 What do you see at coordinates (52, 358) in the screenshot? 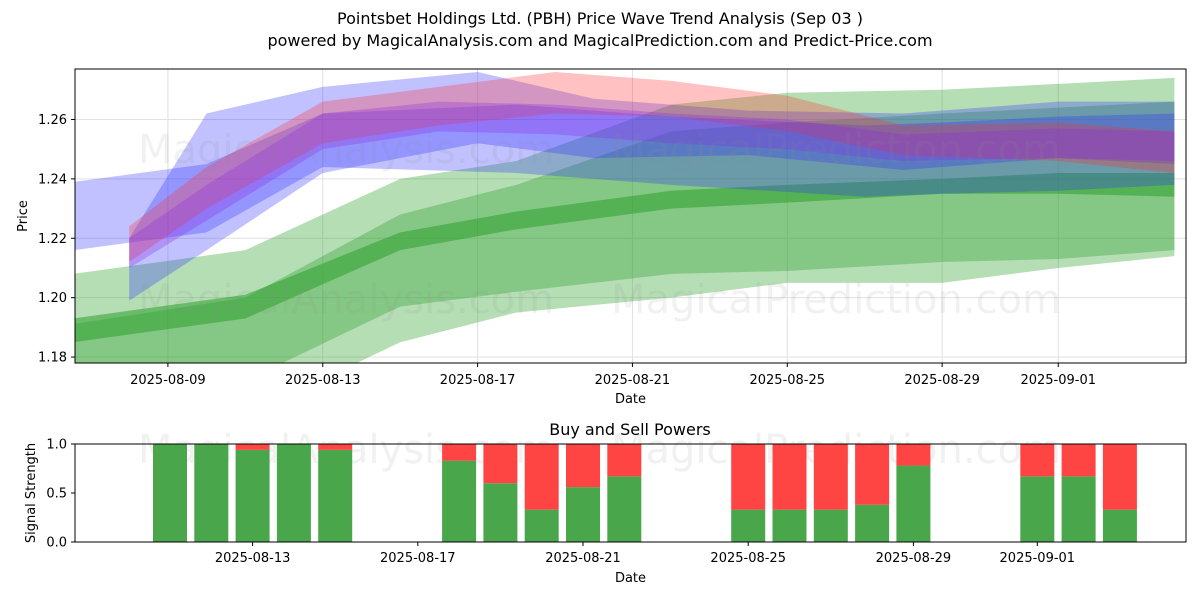
I see `y-tick-label: 1.18` at bounding box center [52, 358].